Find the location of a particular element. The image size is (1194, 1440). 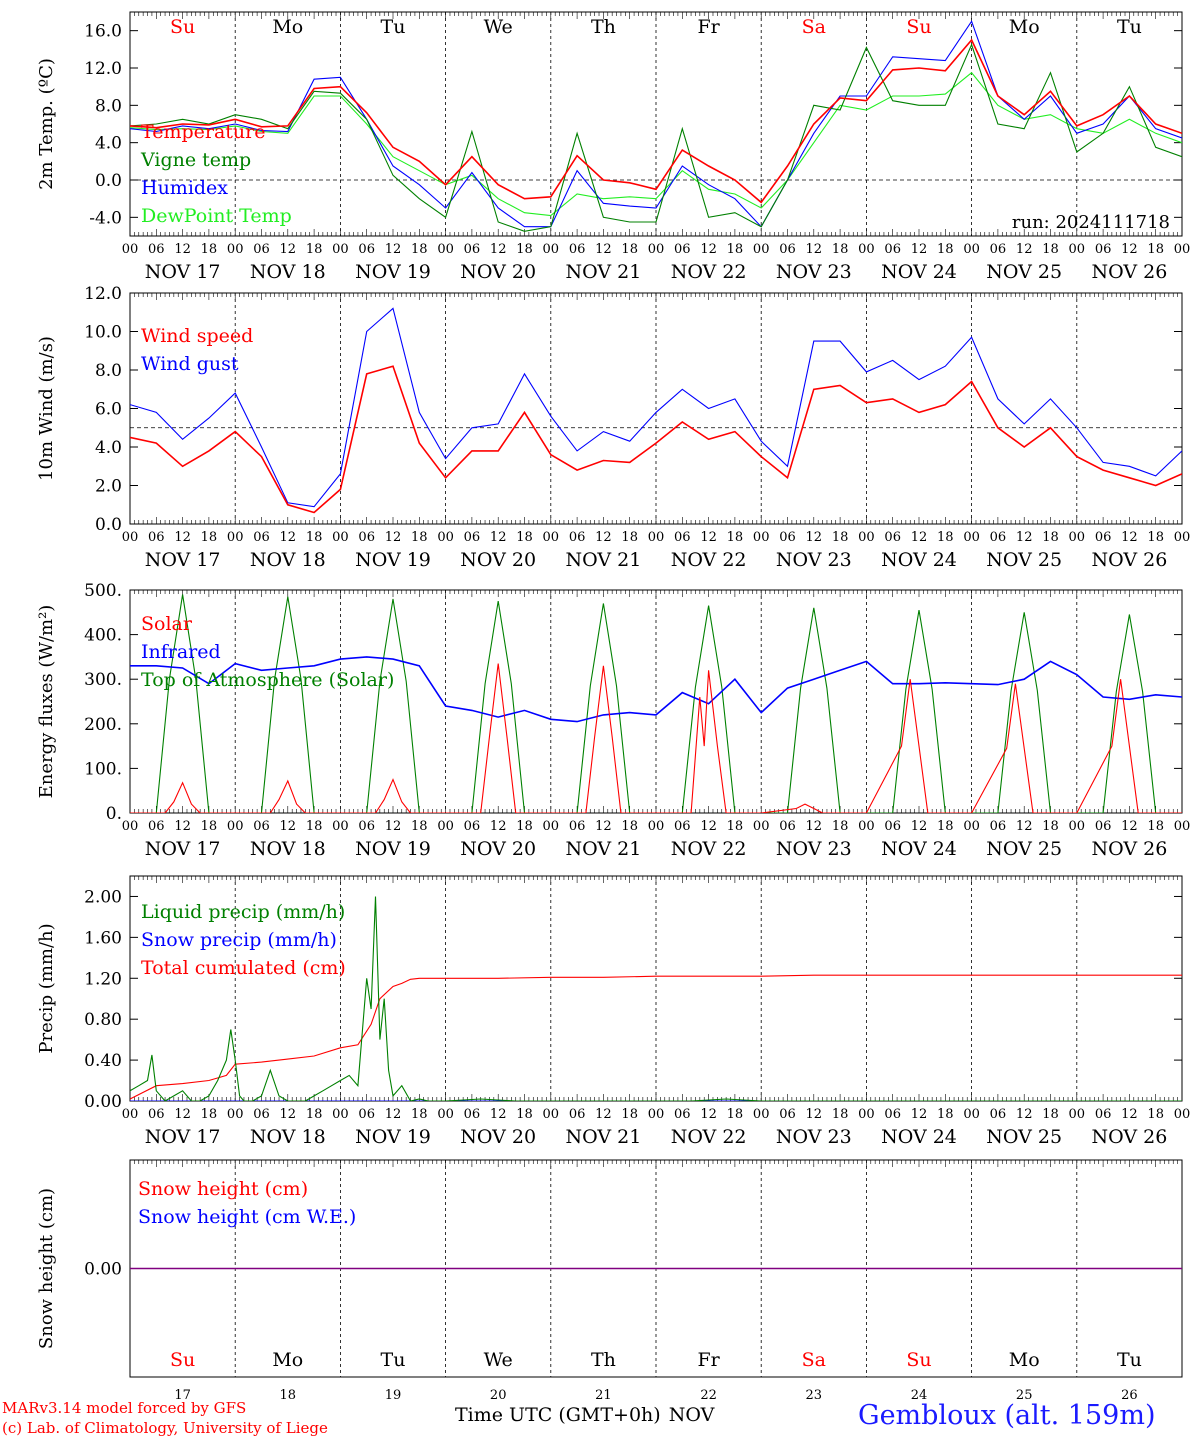

model-credit: MARv3.14 model forced by GFS is located at coordinates (124, 1408).